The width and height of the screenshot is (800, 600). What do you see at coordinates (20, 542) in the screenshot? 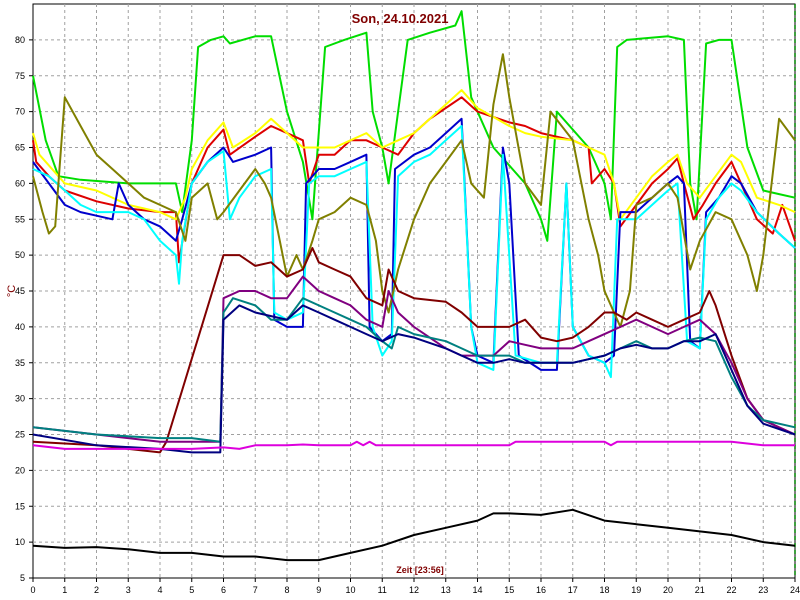
I see `y-tick-label: 10` at bounding box center [20, 542].